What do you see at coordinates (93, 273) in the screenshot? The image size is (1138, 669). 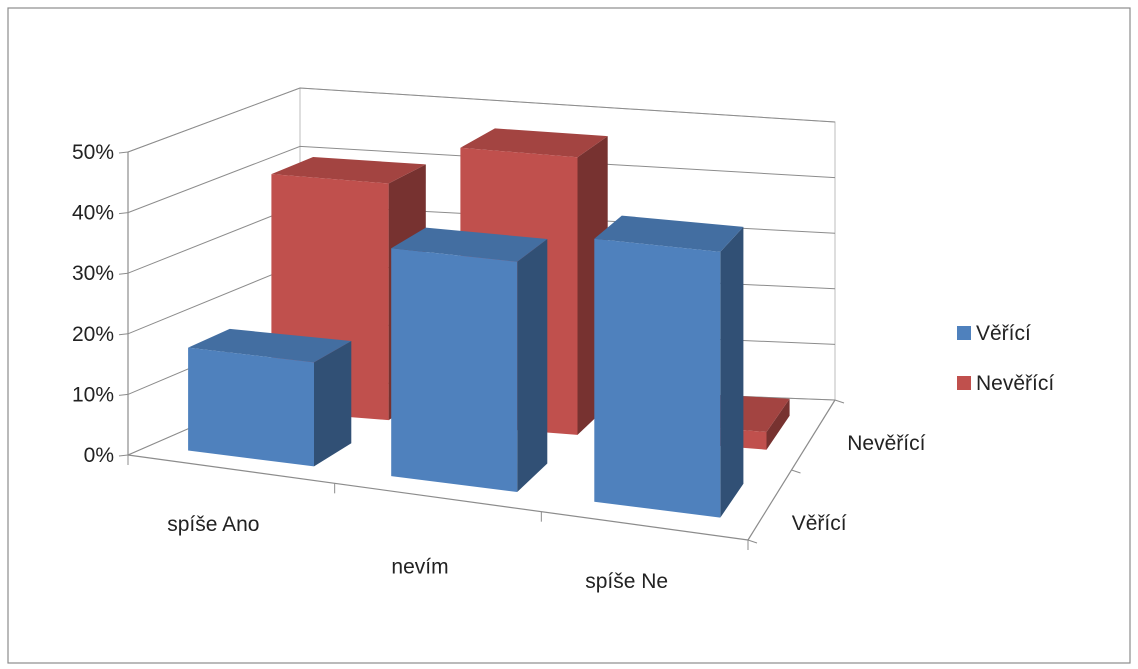 I see `y-tick-label: 30%` at bounding box center [93, 273].